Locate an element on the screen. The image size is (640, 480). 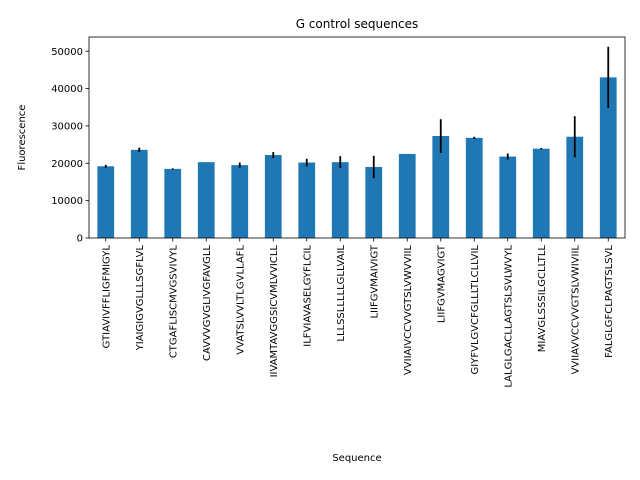
x-tick-label: FALGLGFCLPAGTSLSVL is located at coordinates (609, 301).